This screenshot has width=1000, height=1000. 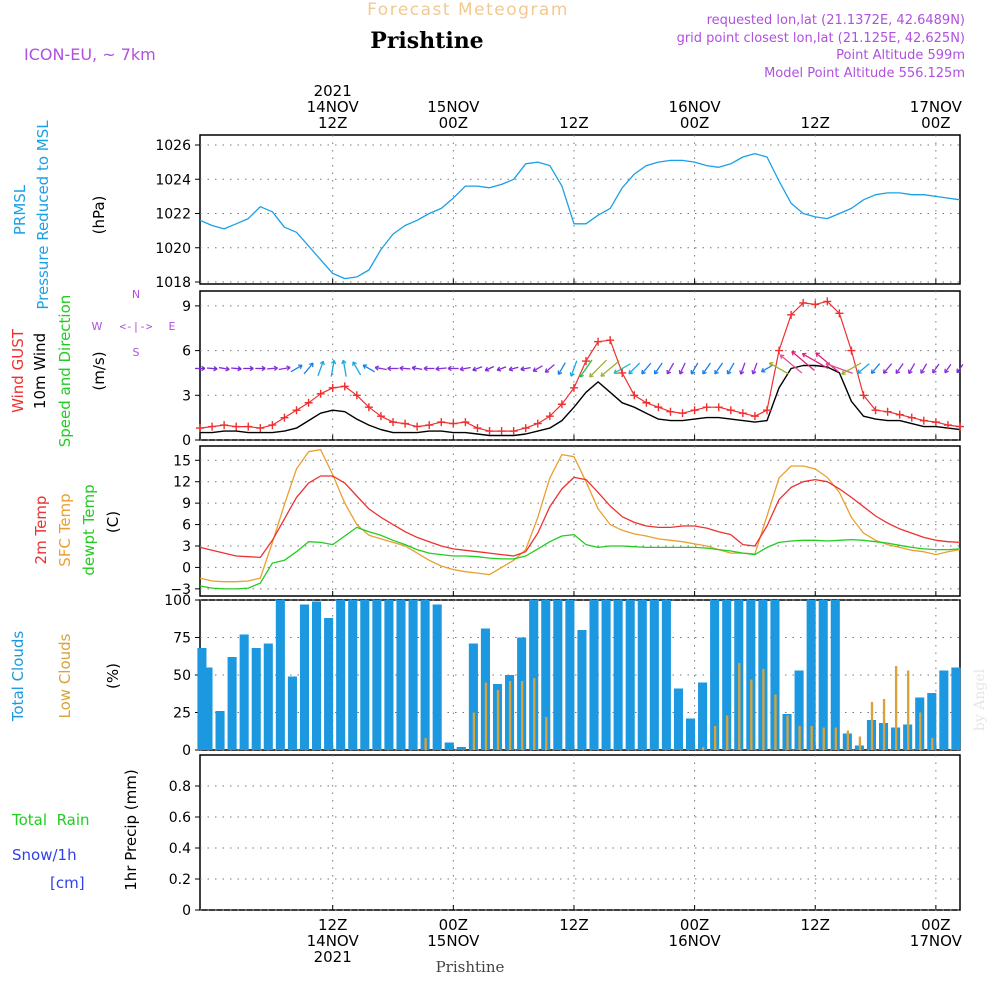 I want to click on compass-n: N, so click(x=136, y=294).